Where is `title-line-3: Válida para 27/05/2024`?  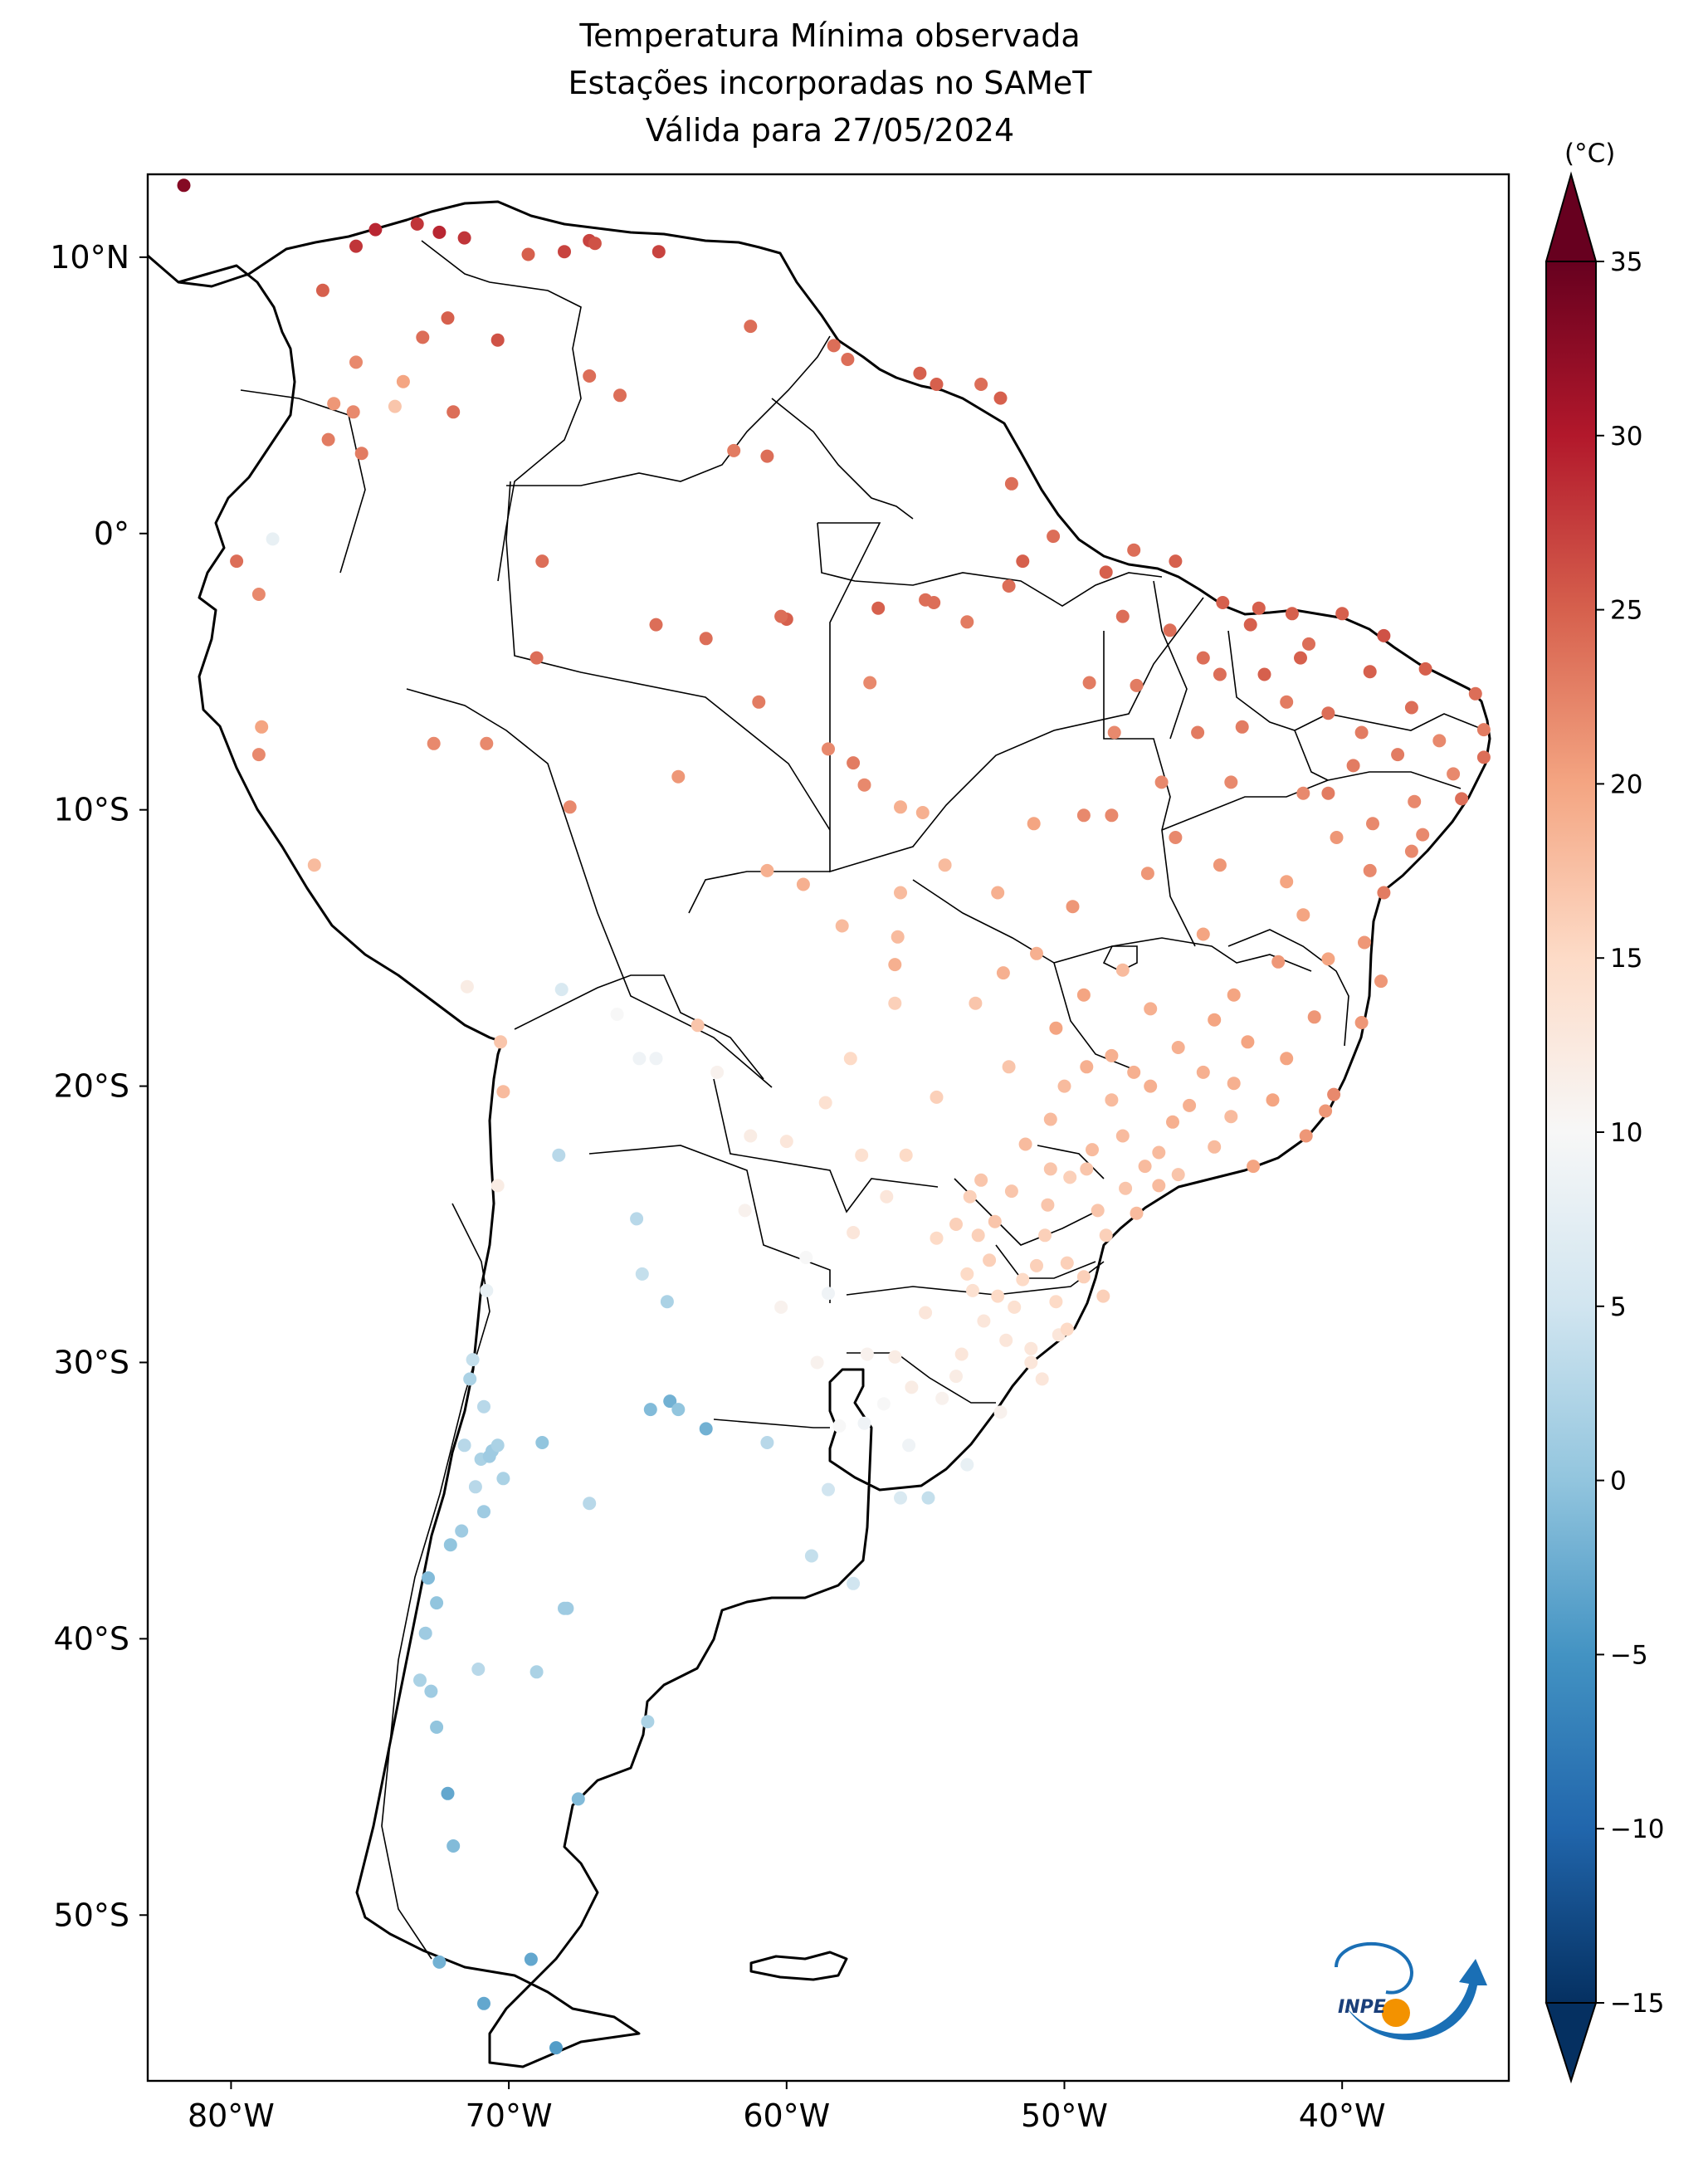
title-line-3: Válida para 27/05/2024 is located at coordinates (830, 131).